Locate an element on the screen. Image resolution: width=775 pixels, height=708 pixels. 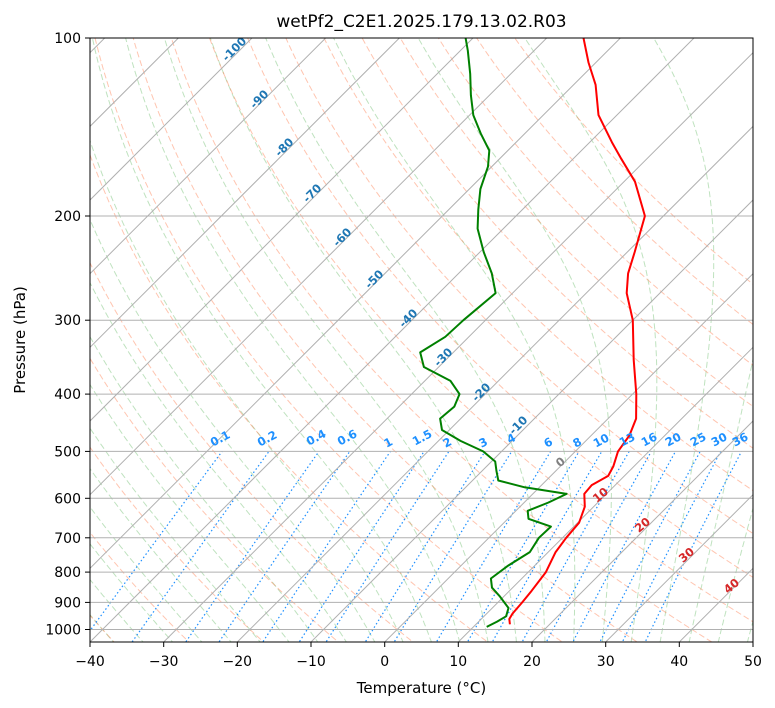
x-tick-label: 50 is located at coordinates (753, 662).